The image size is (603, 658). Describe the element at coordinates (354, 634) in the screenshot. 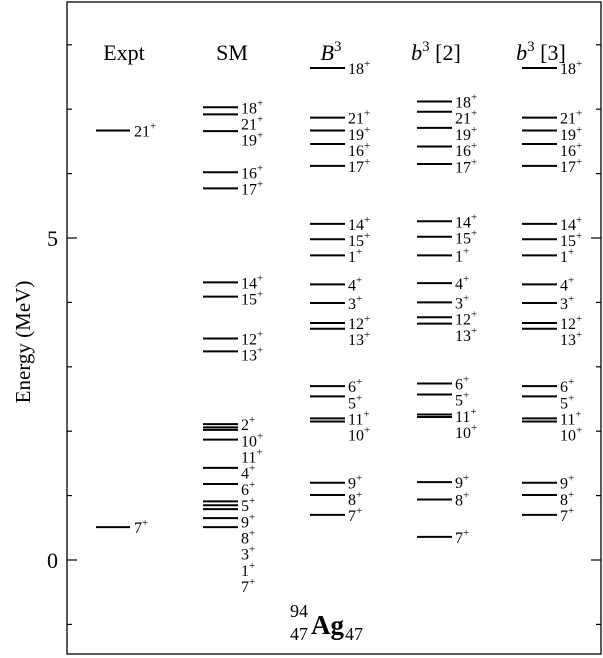

I see `neutron-number: 47` at that location.